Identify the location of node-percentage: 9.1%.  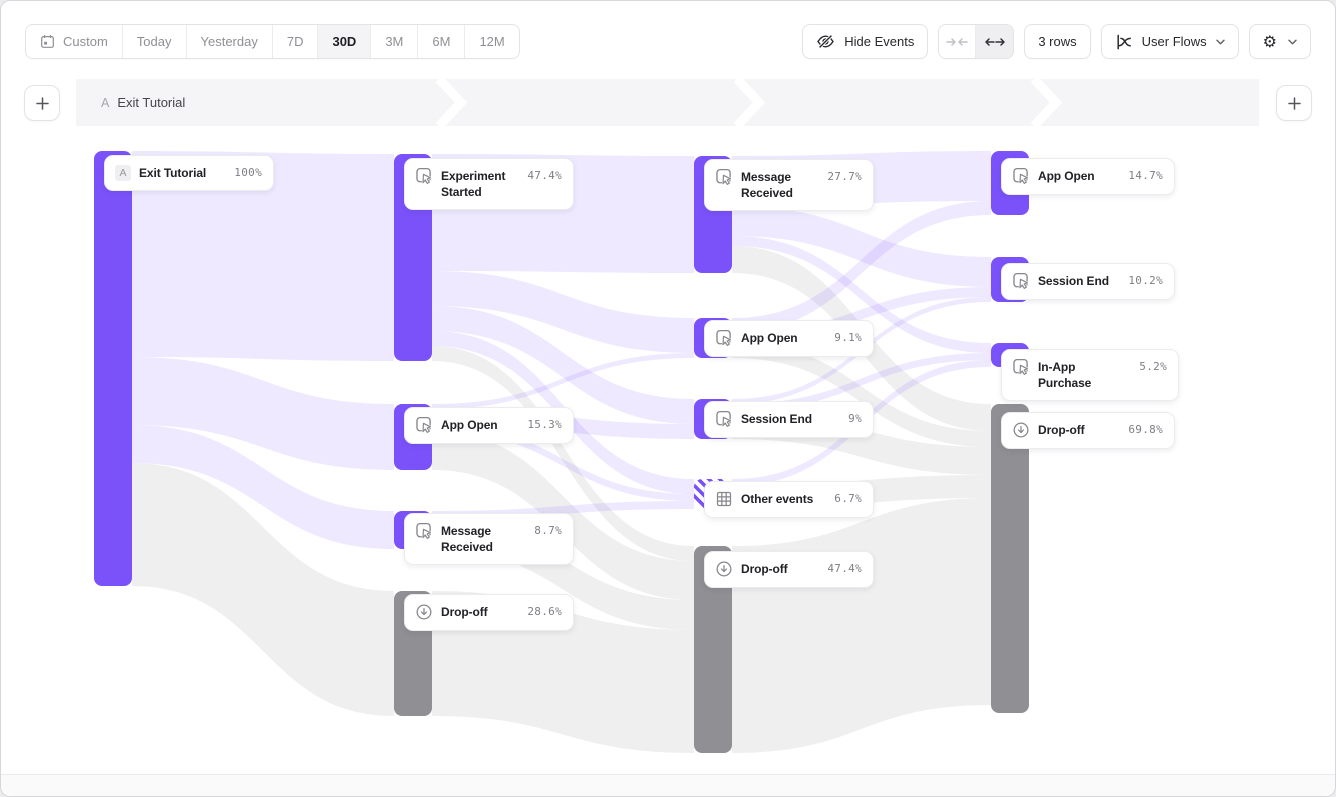
(848, 337).